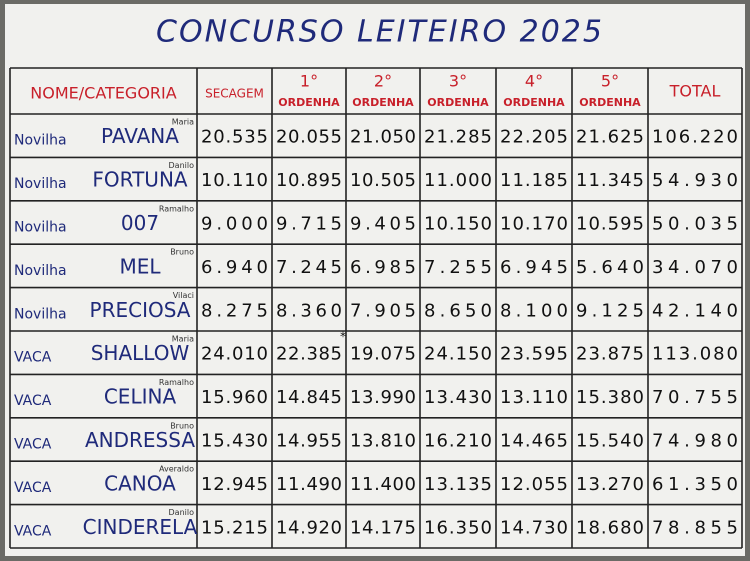 The width and height of the screenshot is (750, 561). Describe the element at coordinates (383, 180) in the screenshot. I see `cell-value: 10.505` at that location.